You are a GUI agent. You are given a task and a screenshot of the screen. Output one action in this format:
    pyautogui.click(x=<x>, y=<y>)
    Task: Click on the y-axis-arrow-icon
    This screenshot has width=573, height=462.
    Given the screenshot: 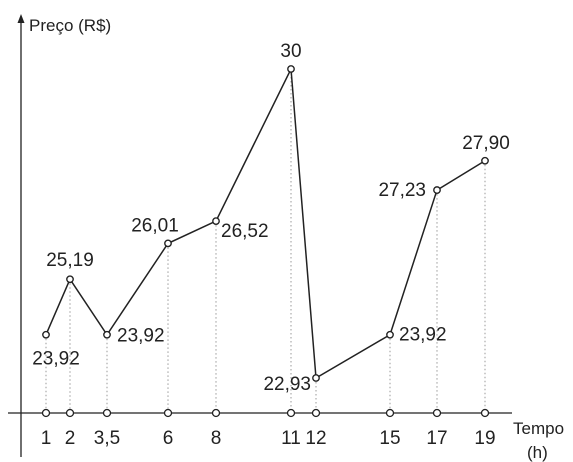 What is the action you would take?
    pyautogui.click(x=21, y=18)
    